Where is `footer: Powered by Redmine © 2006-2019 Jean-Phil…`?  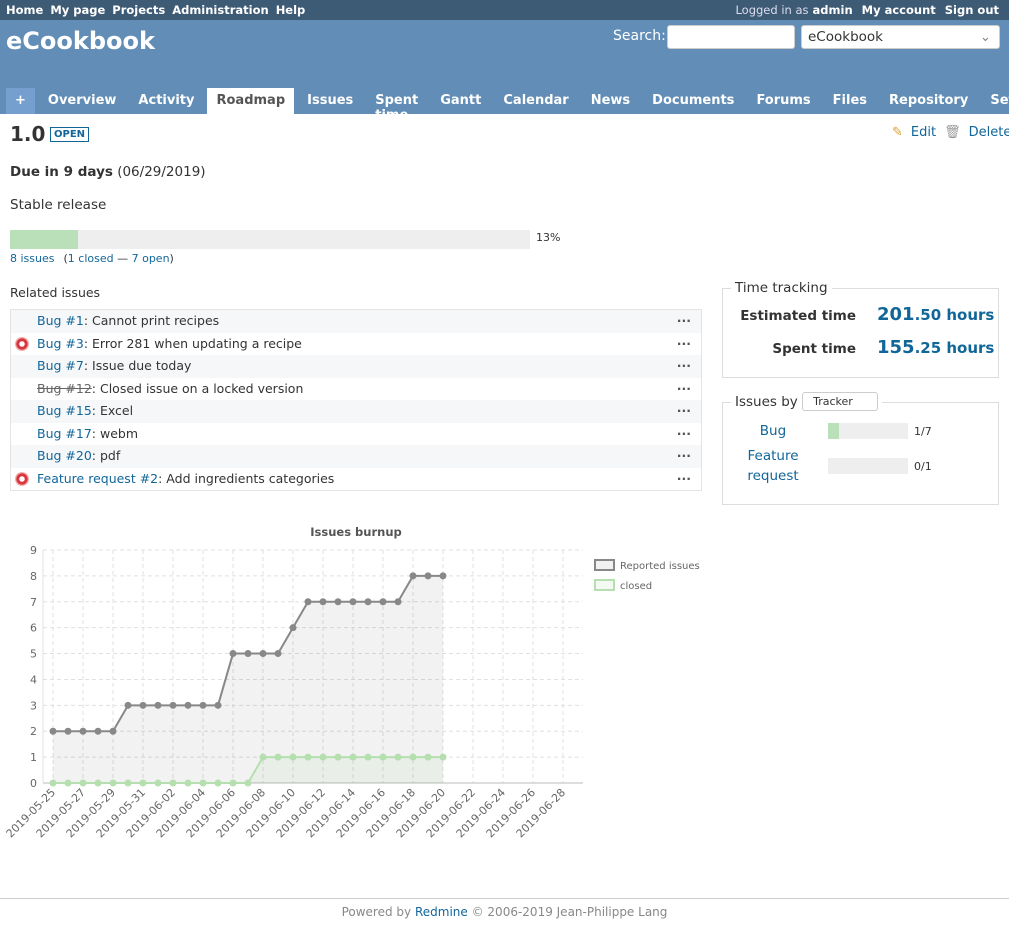 footer: Powered by Redmine © 2006-2019 Jean-Phil… is located at coordinates (504, 912).